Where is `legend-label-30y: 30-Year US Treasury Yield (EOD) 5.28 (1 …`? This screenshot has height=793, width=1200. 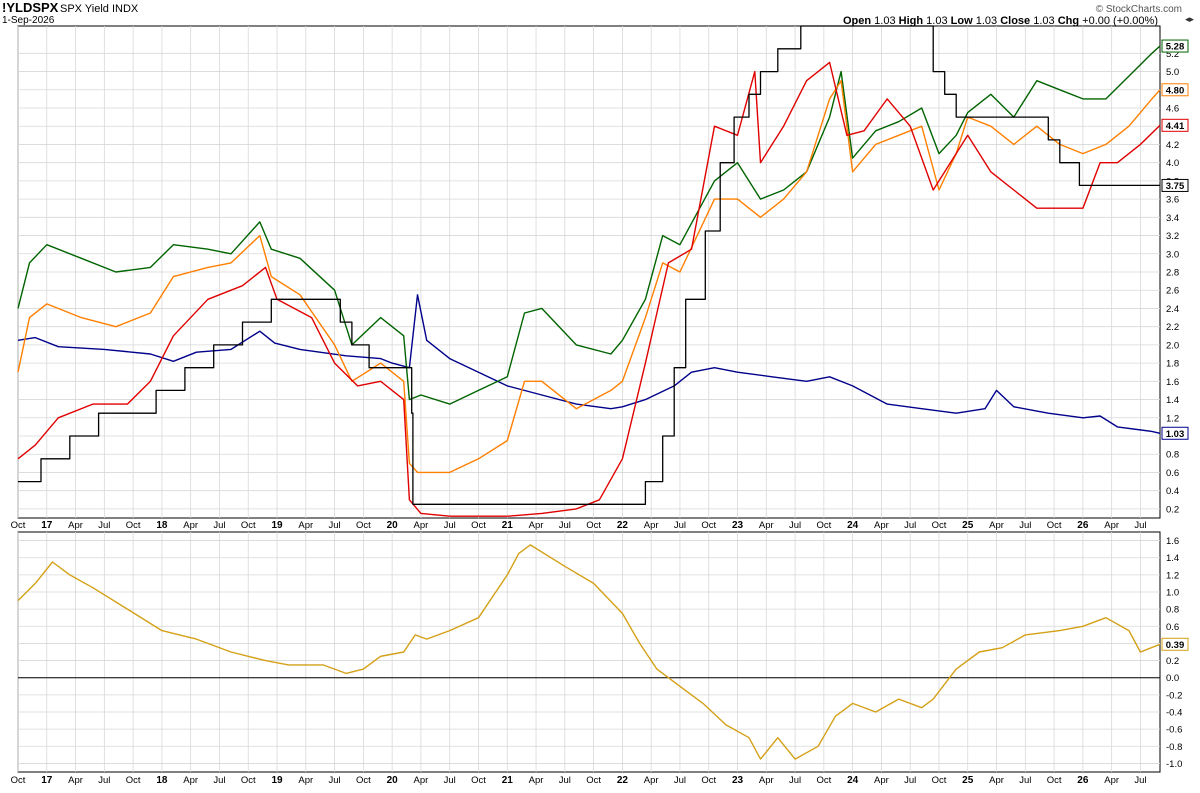
legend-label-30y: 30-Year US Treasury Yield (EOD) 5.28 (1 … is located at coordinates (128, 44).